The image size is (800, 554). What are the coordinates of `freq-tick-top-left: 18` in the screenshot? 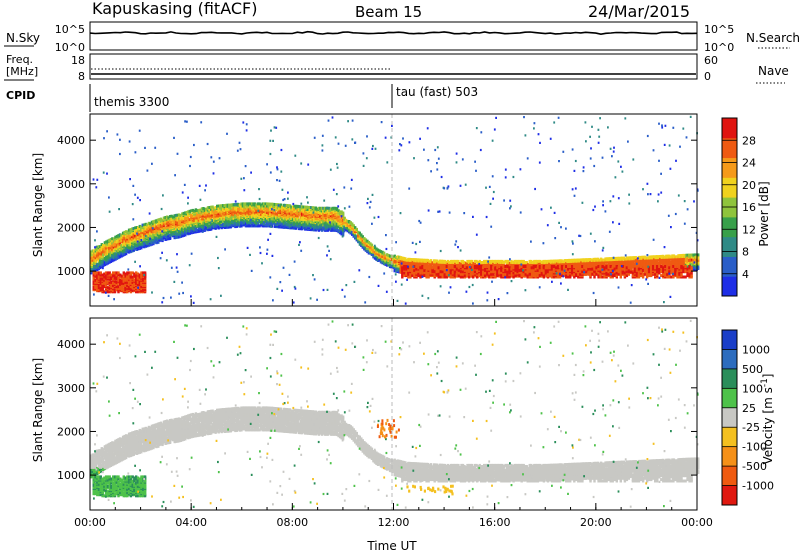 It's located at (78, 60).